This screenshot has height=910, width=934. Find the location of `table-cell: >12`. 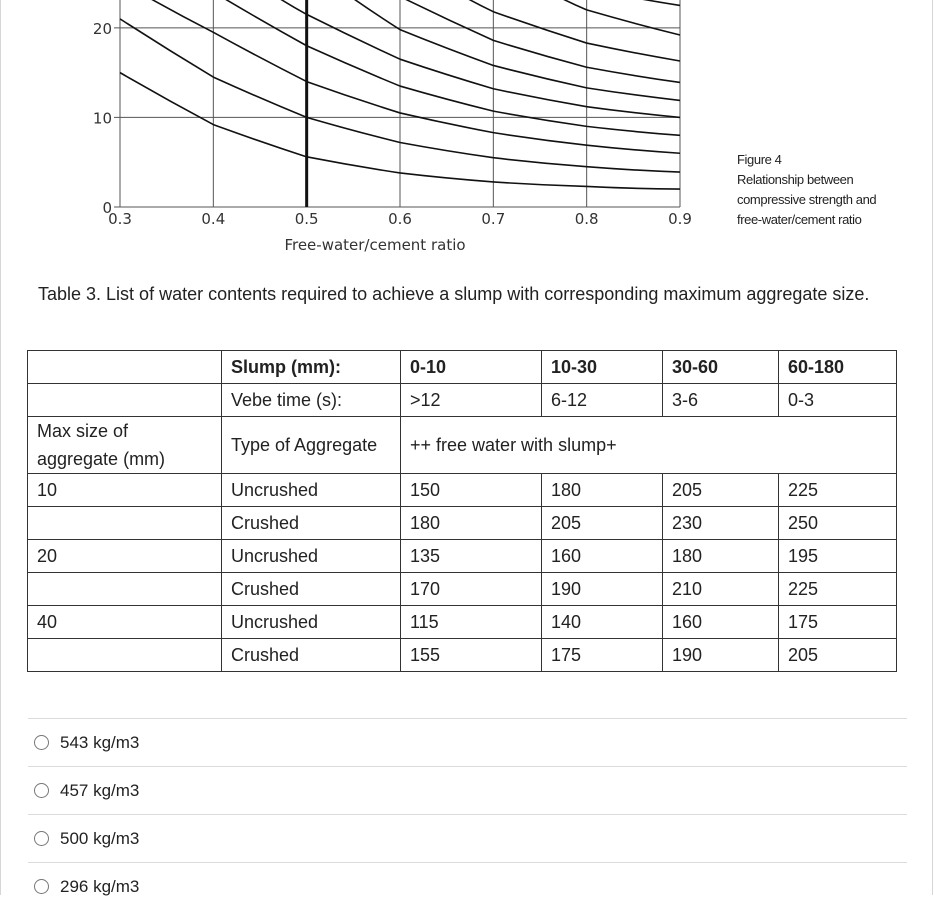

table-cell: >12 is located at coordinates (471, 400).